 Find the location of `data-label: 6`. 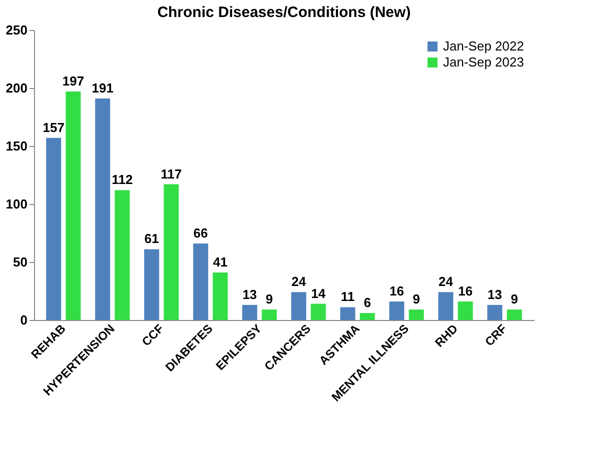

data-label: 6 is located at coordinates (367, 302).